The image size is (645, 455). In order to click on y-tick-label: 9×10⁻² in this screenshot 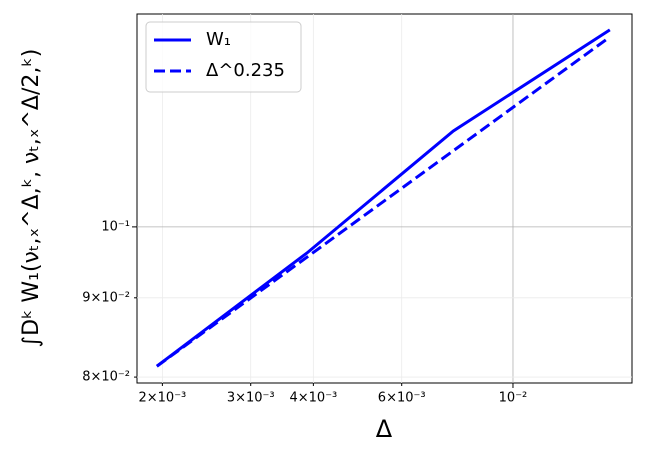, I will do `click(106, 297)`.